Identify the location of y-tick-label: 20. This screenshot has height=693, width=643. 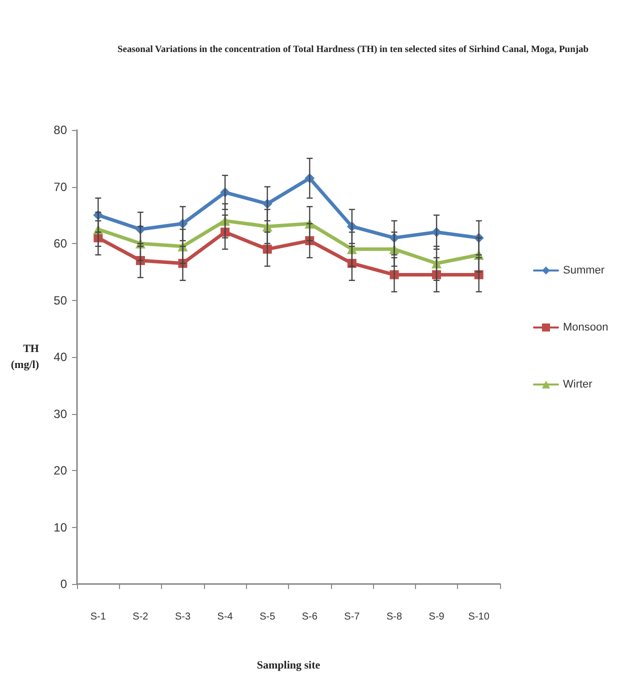
(61, 471).